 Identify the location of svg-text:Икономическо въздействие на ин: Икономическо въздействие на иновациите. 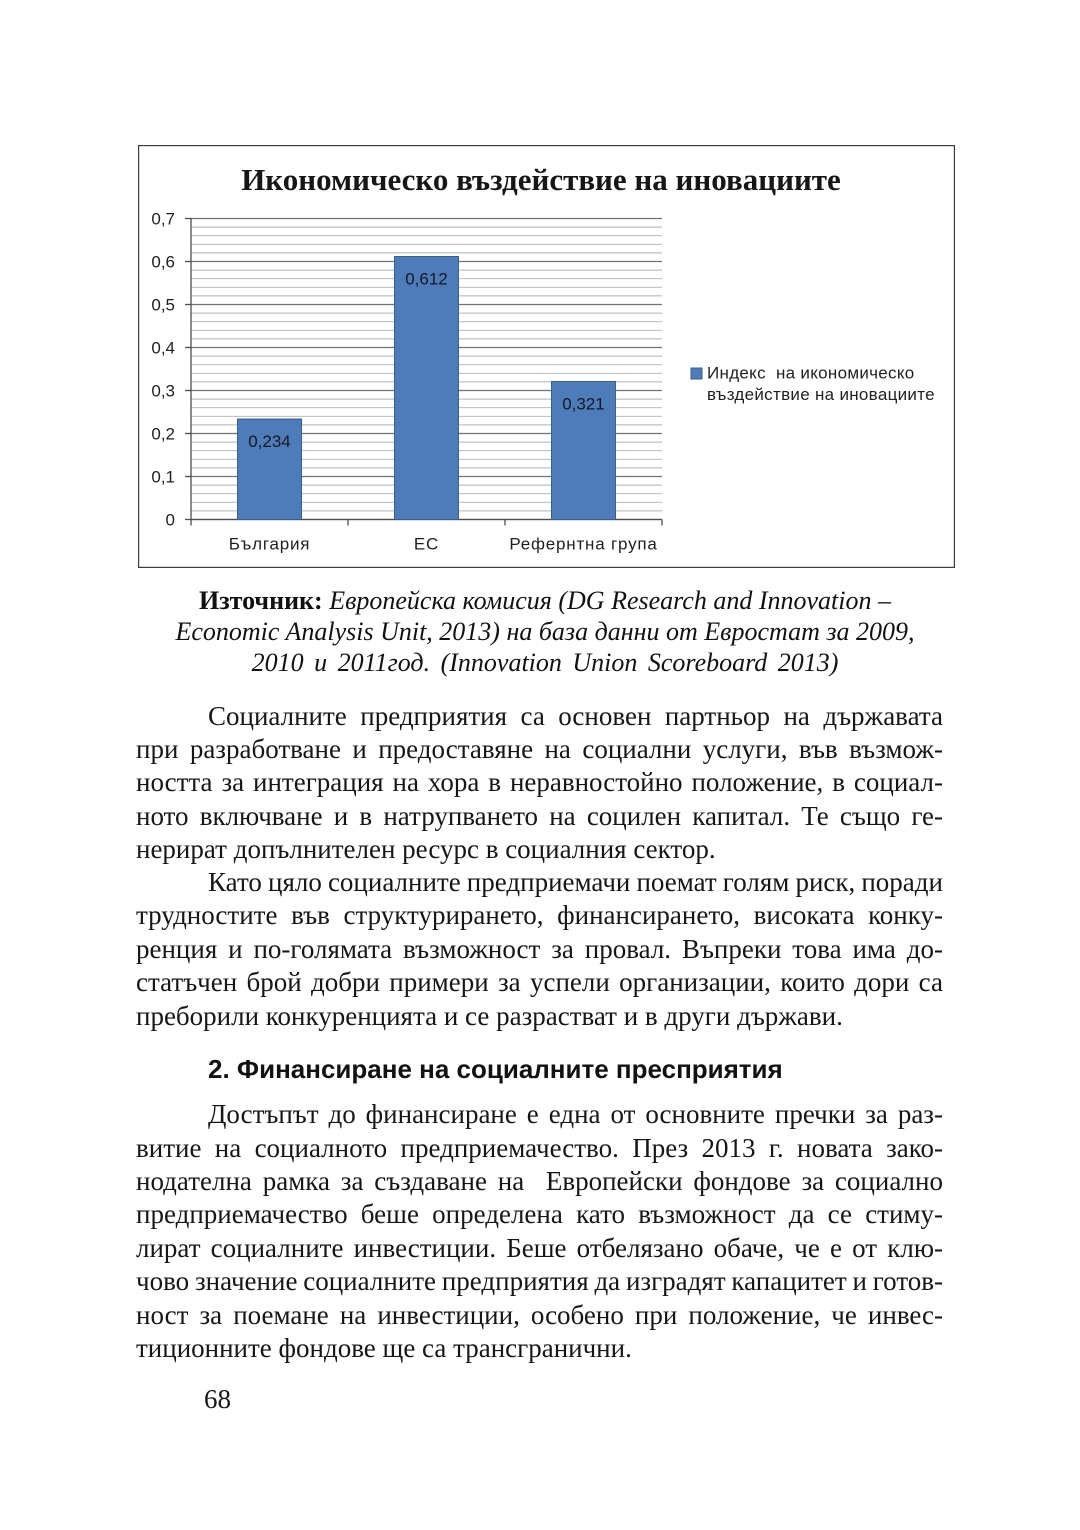
(541, 179).